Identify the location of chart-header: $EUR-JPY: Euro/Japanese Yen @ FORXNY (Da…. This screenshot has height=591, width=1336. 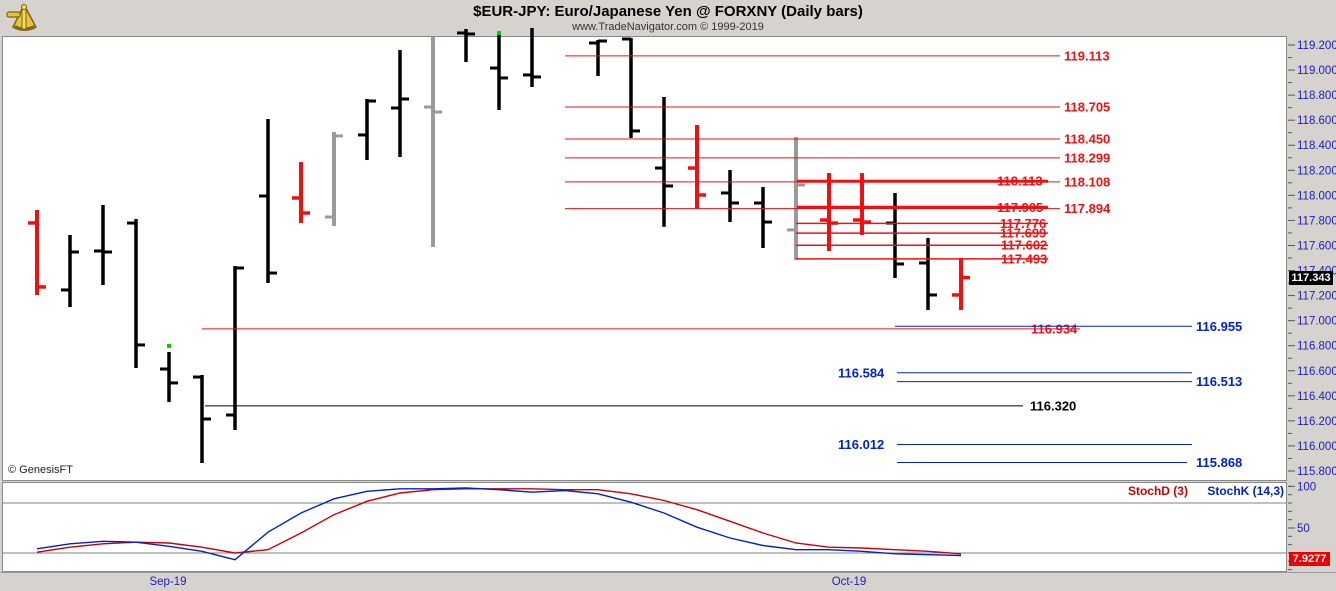
(668, 18).